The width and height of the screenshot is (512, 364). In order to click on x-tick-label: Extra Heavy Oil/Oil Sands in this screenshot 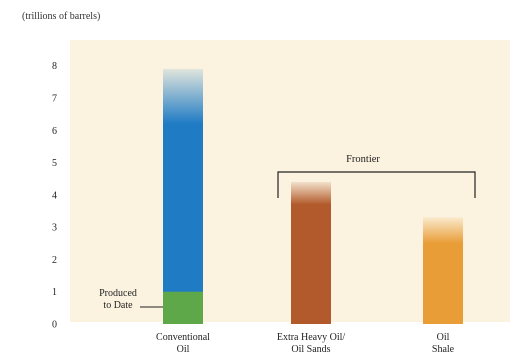, I will do `click(311, 343)`.